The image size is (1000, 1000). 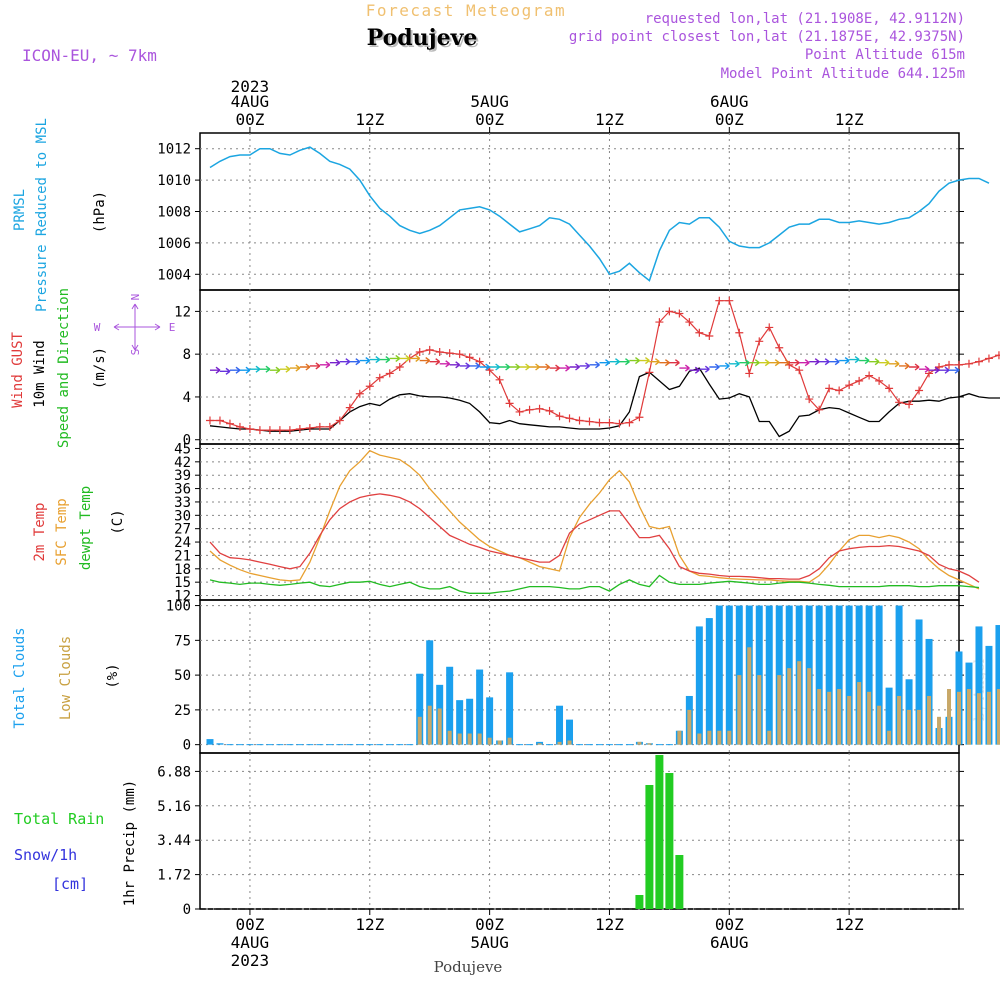 What do you see at coordinates (250, 942) in the screenshot?
I see `bottom-time-label: 4AUG` at bounding box center [250, 942].